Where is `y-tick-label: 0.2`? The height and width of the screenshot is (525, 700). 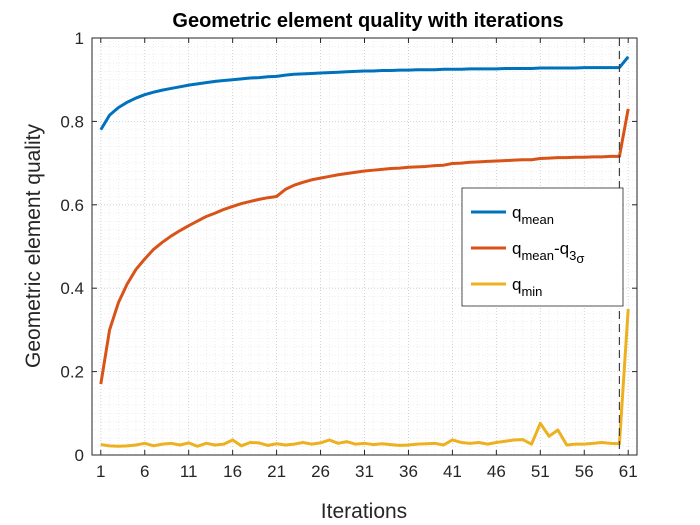
y-tick-label: 0.2 is located at coordinates (72, 372).